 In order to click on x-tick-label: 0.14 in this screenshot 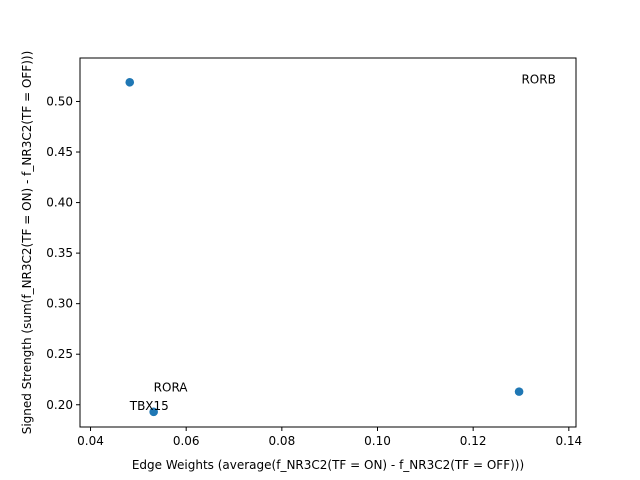, I will do `click(568, 441)`.